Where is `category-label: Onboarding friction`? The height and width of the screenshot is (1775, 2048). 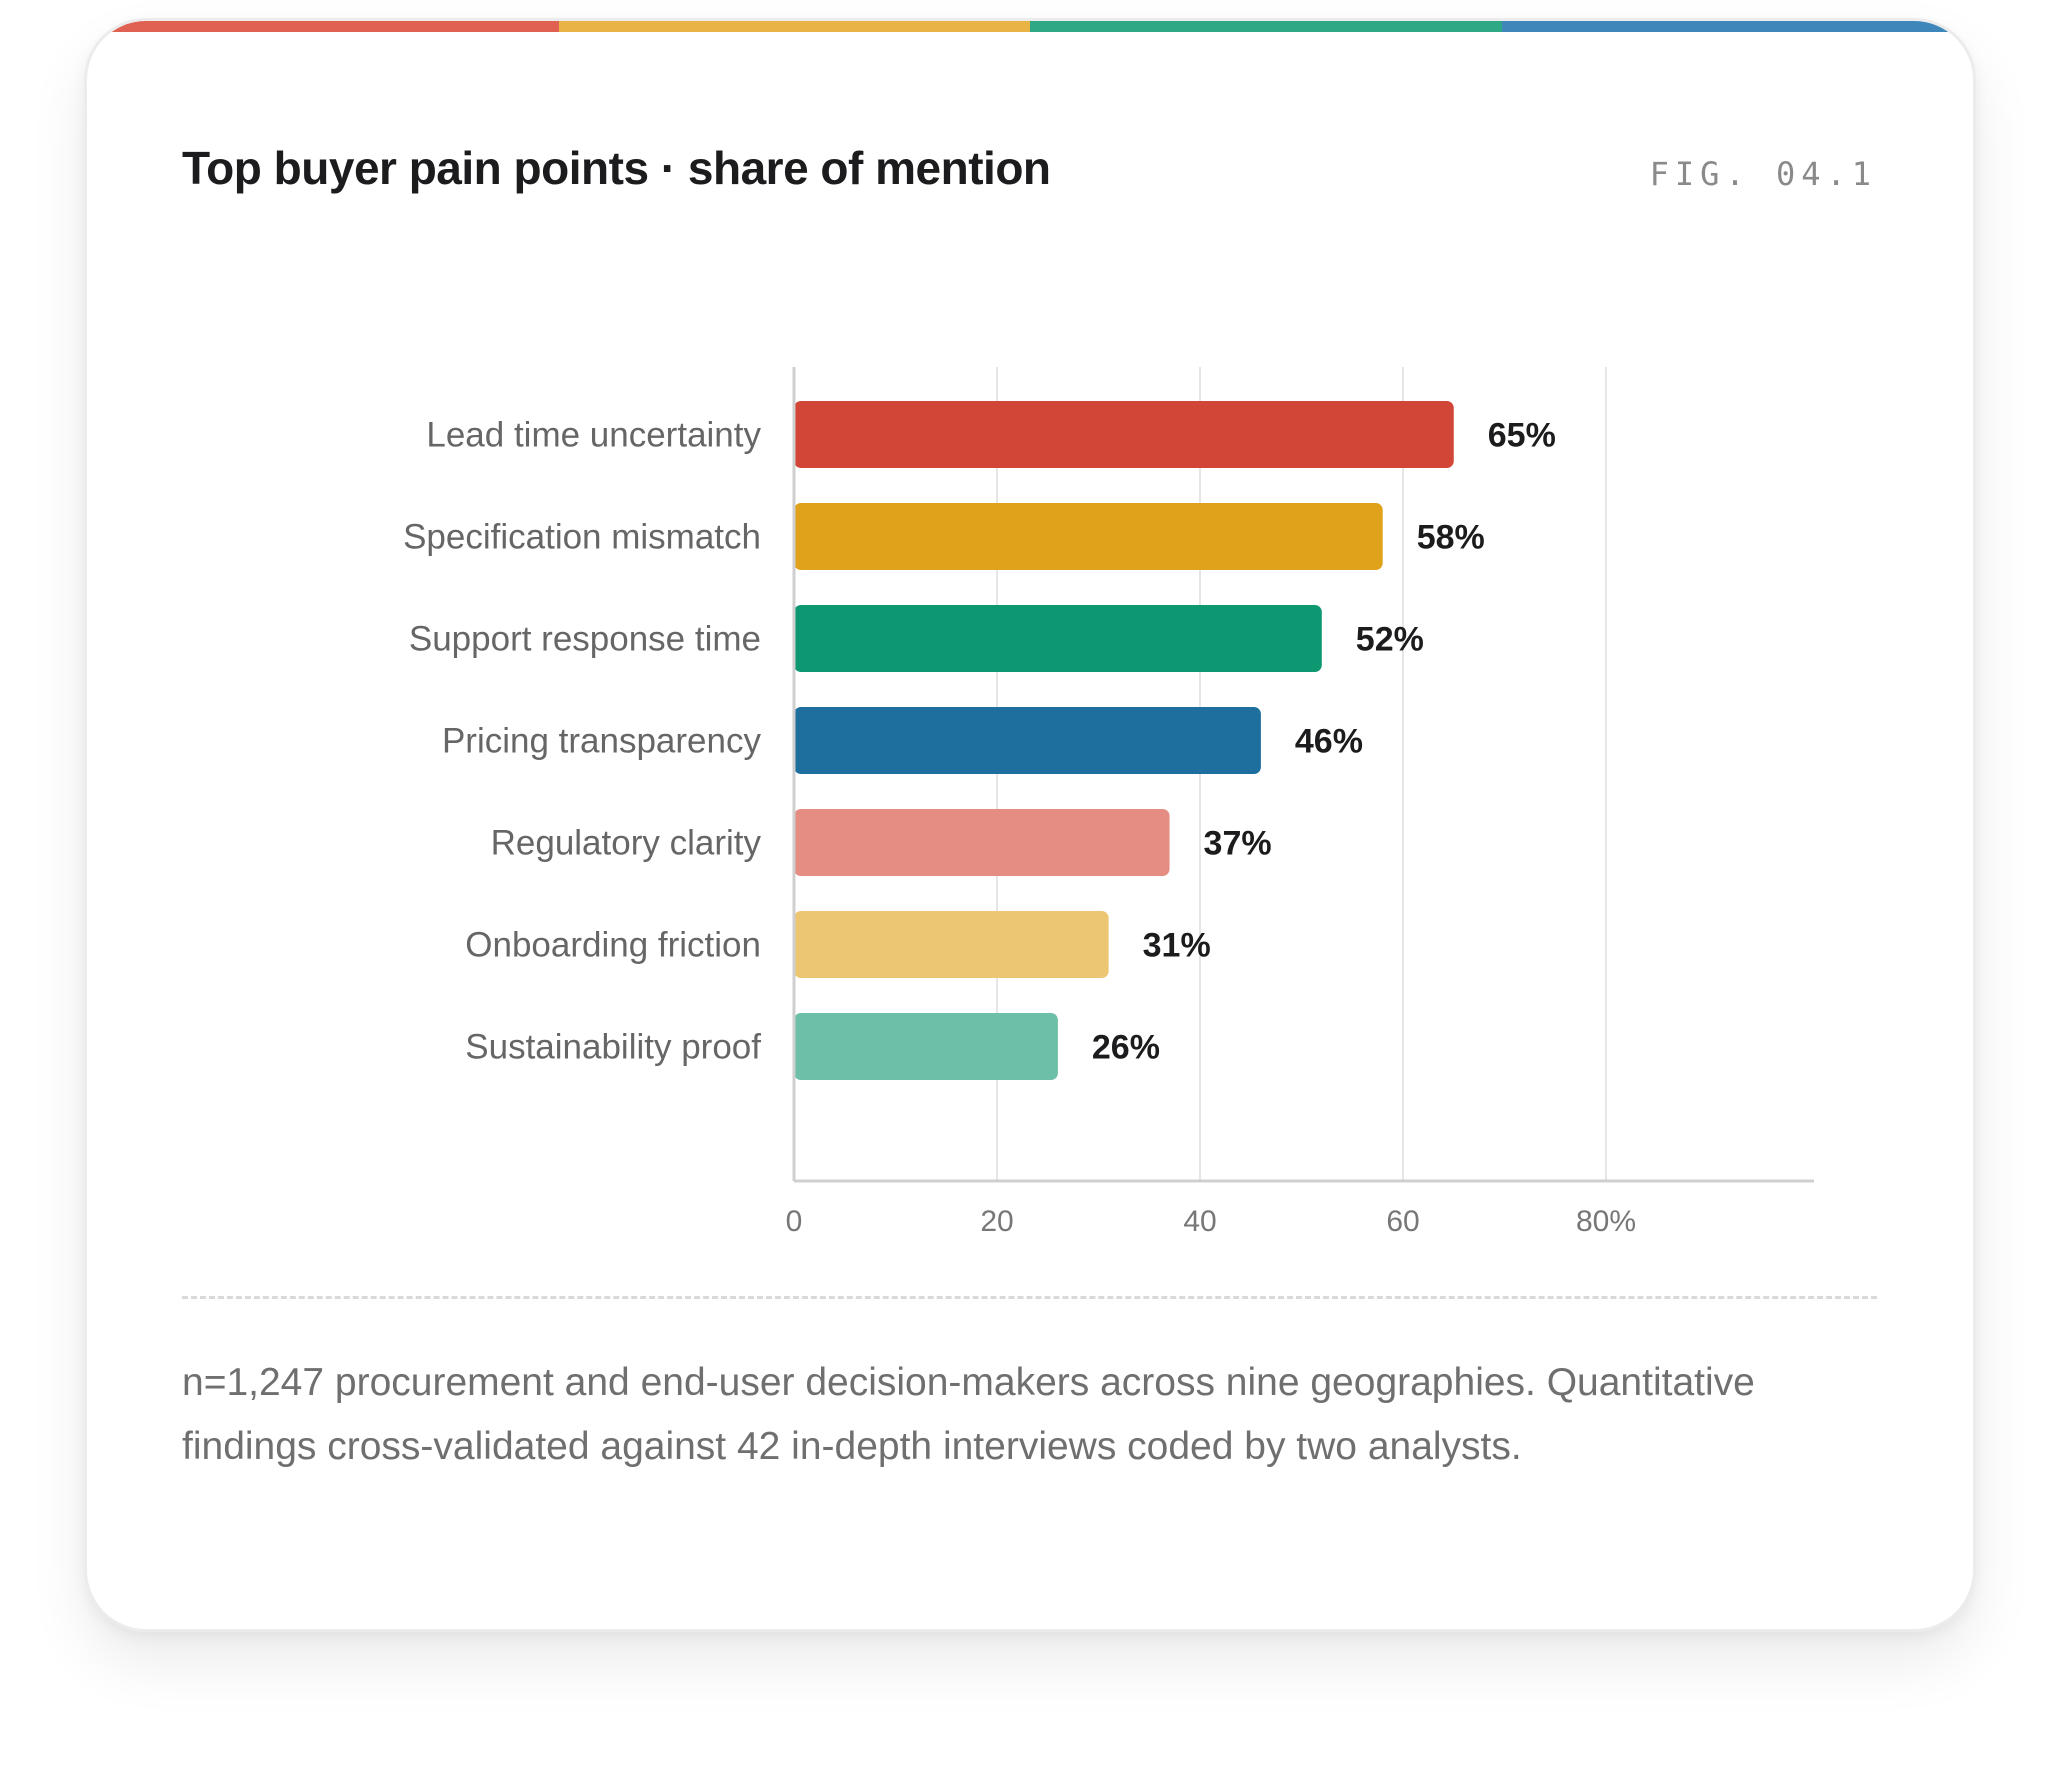 category-label: Onboarding friction is located at coordinates (613, 945).